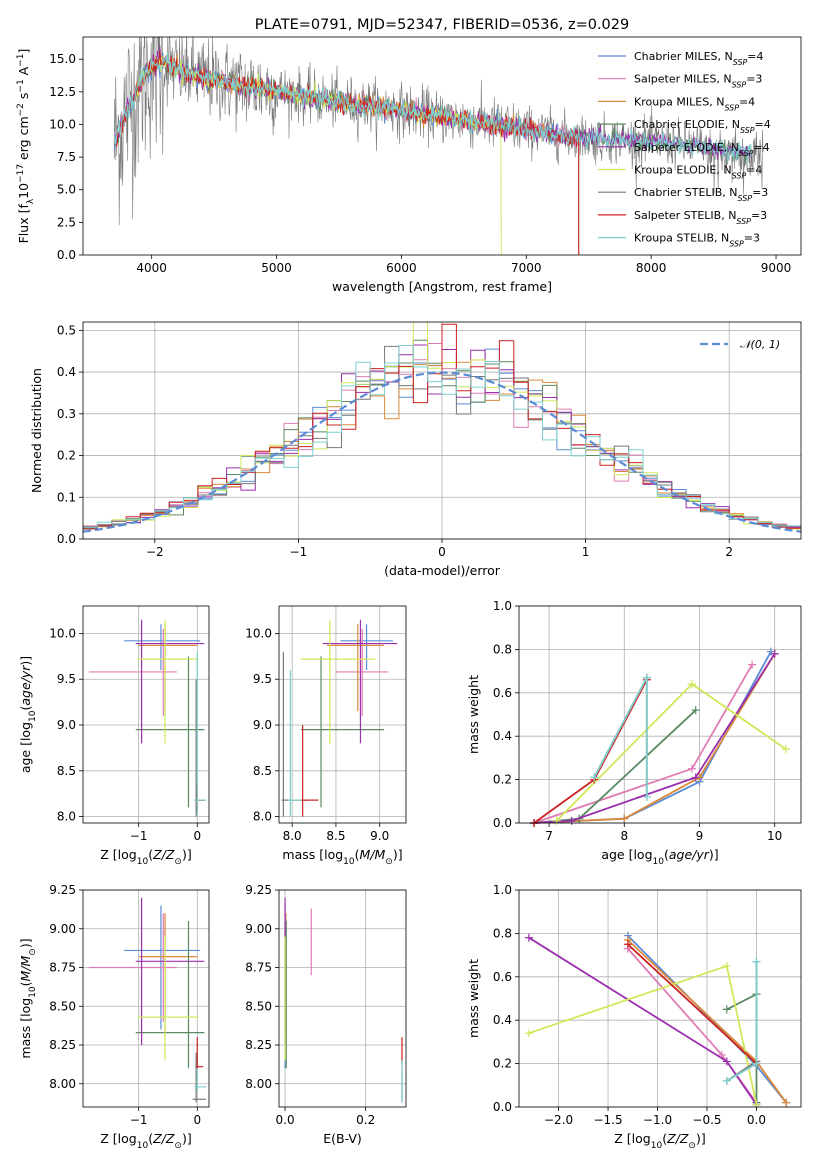 The width and height of the screenshot is (819, 1170). I want to click on x-tick-label: 0.0, so click(756, 1120).